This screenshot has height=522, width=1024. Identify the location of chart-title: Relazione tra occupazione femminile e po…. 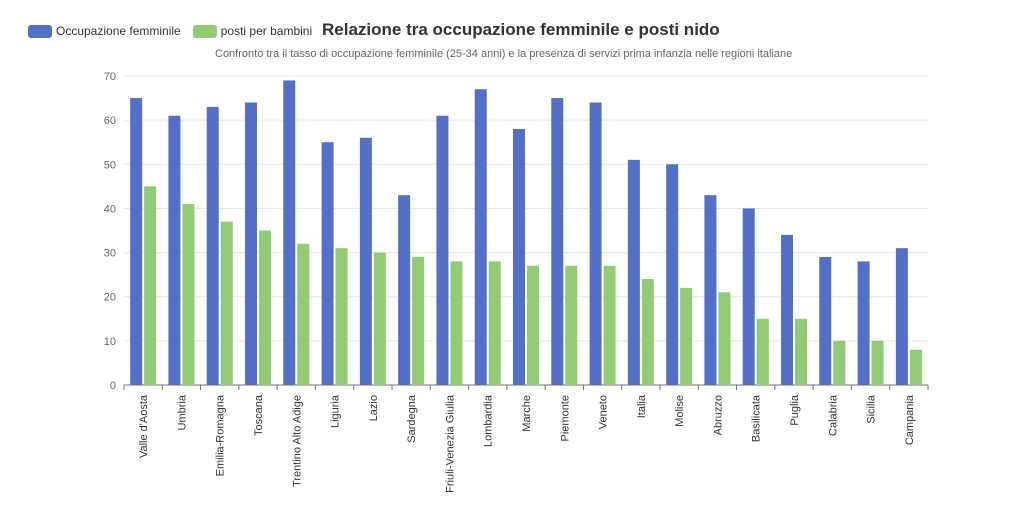
(521, 29).